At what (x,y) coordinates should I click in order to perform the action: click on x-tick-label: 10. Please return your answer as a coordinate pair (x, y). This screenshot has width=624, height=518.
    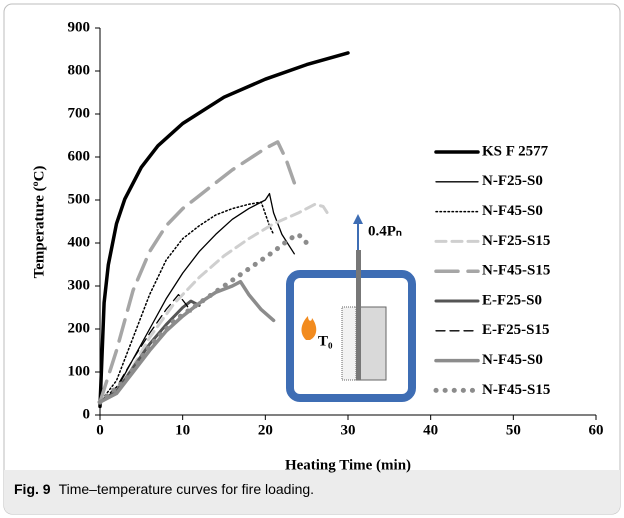
    Looking at the image, I should click on (182, 430).